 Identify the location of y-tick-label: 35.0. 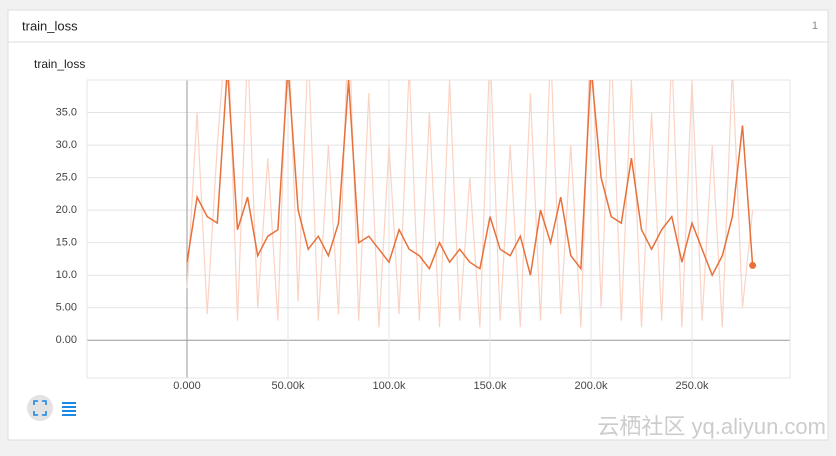
(66, 112).